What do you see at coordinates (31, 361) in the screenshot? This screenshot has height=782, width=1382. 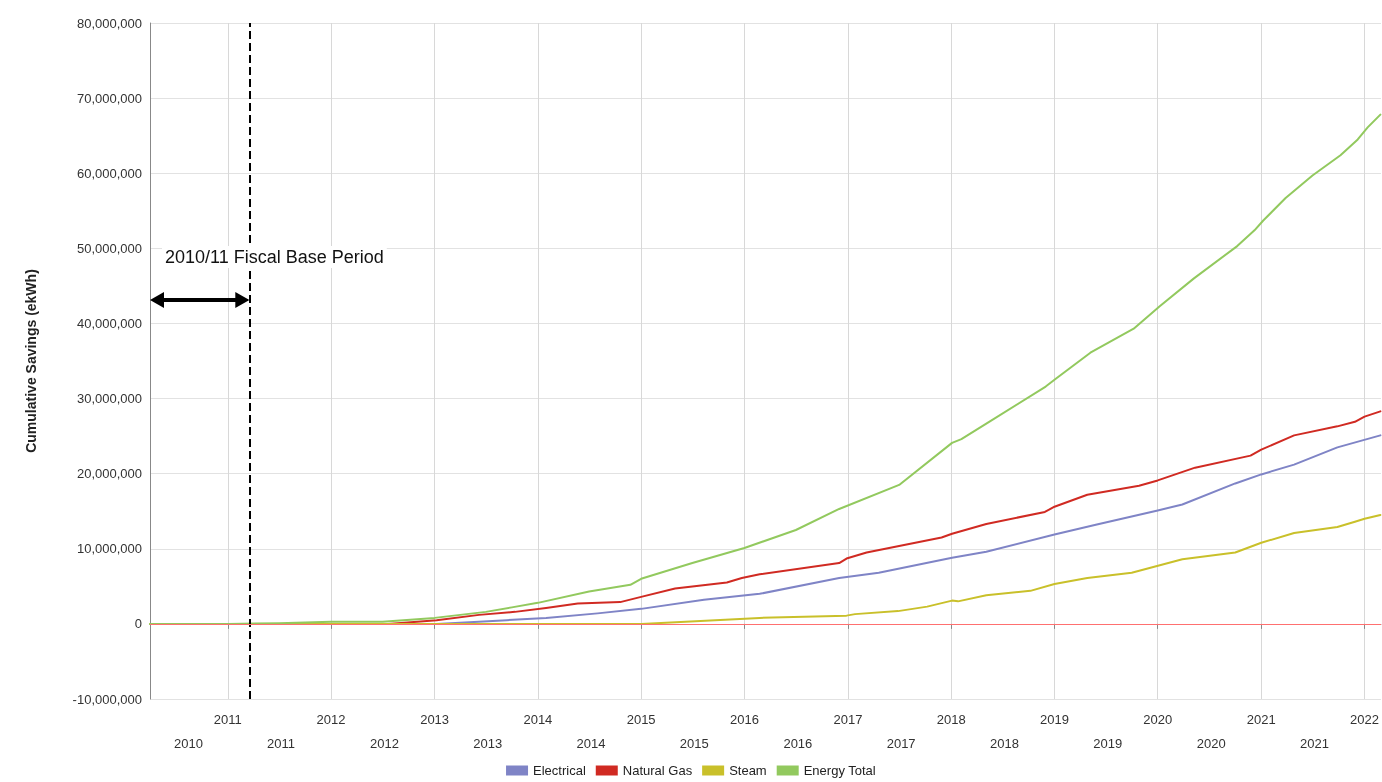 I see `y-axis-title: Cumulative Savings (ekWh)` at bounding box center [31, 361].